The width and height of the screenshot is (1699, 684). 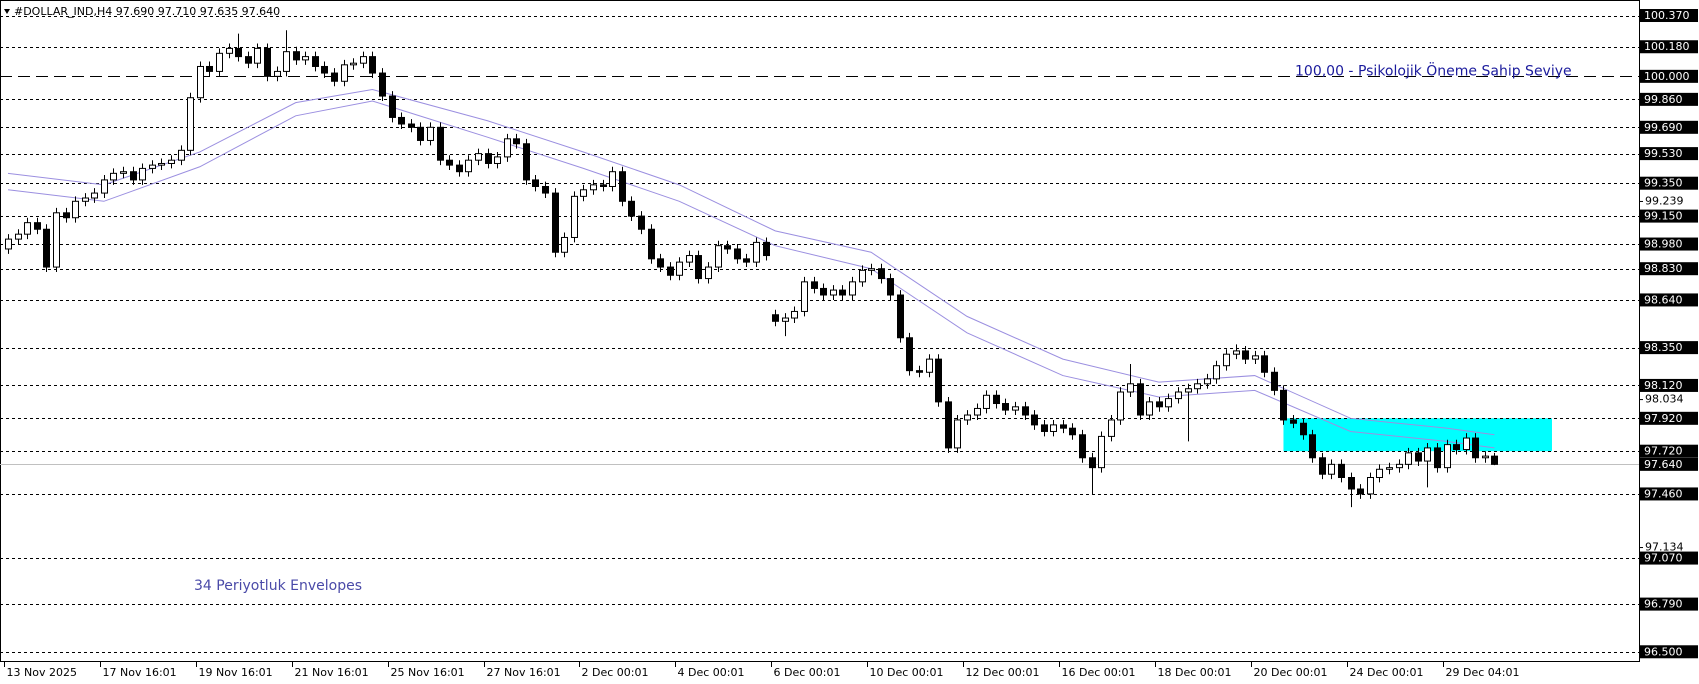 What do you see at coordinates (1667, 46) in the screenshot?
I see `level-label: 100.180` at bounding box center [1667, 46].